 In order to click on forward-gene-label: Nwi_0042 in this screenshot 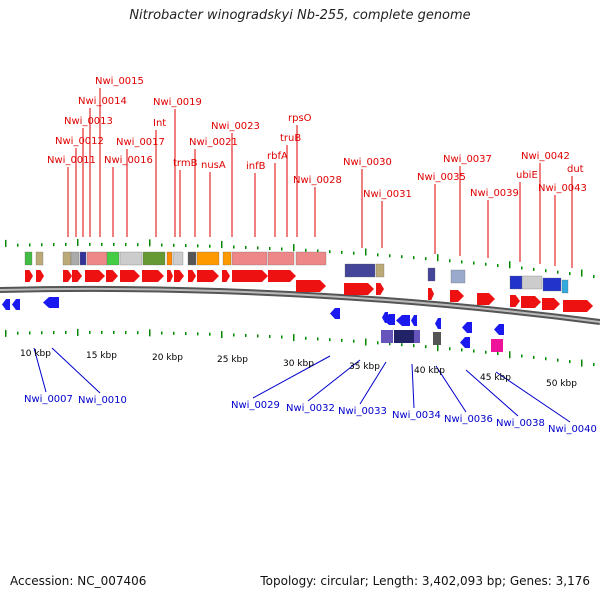, I will do `click(545, 156)`.